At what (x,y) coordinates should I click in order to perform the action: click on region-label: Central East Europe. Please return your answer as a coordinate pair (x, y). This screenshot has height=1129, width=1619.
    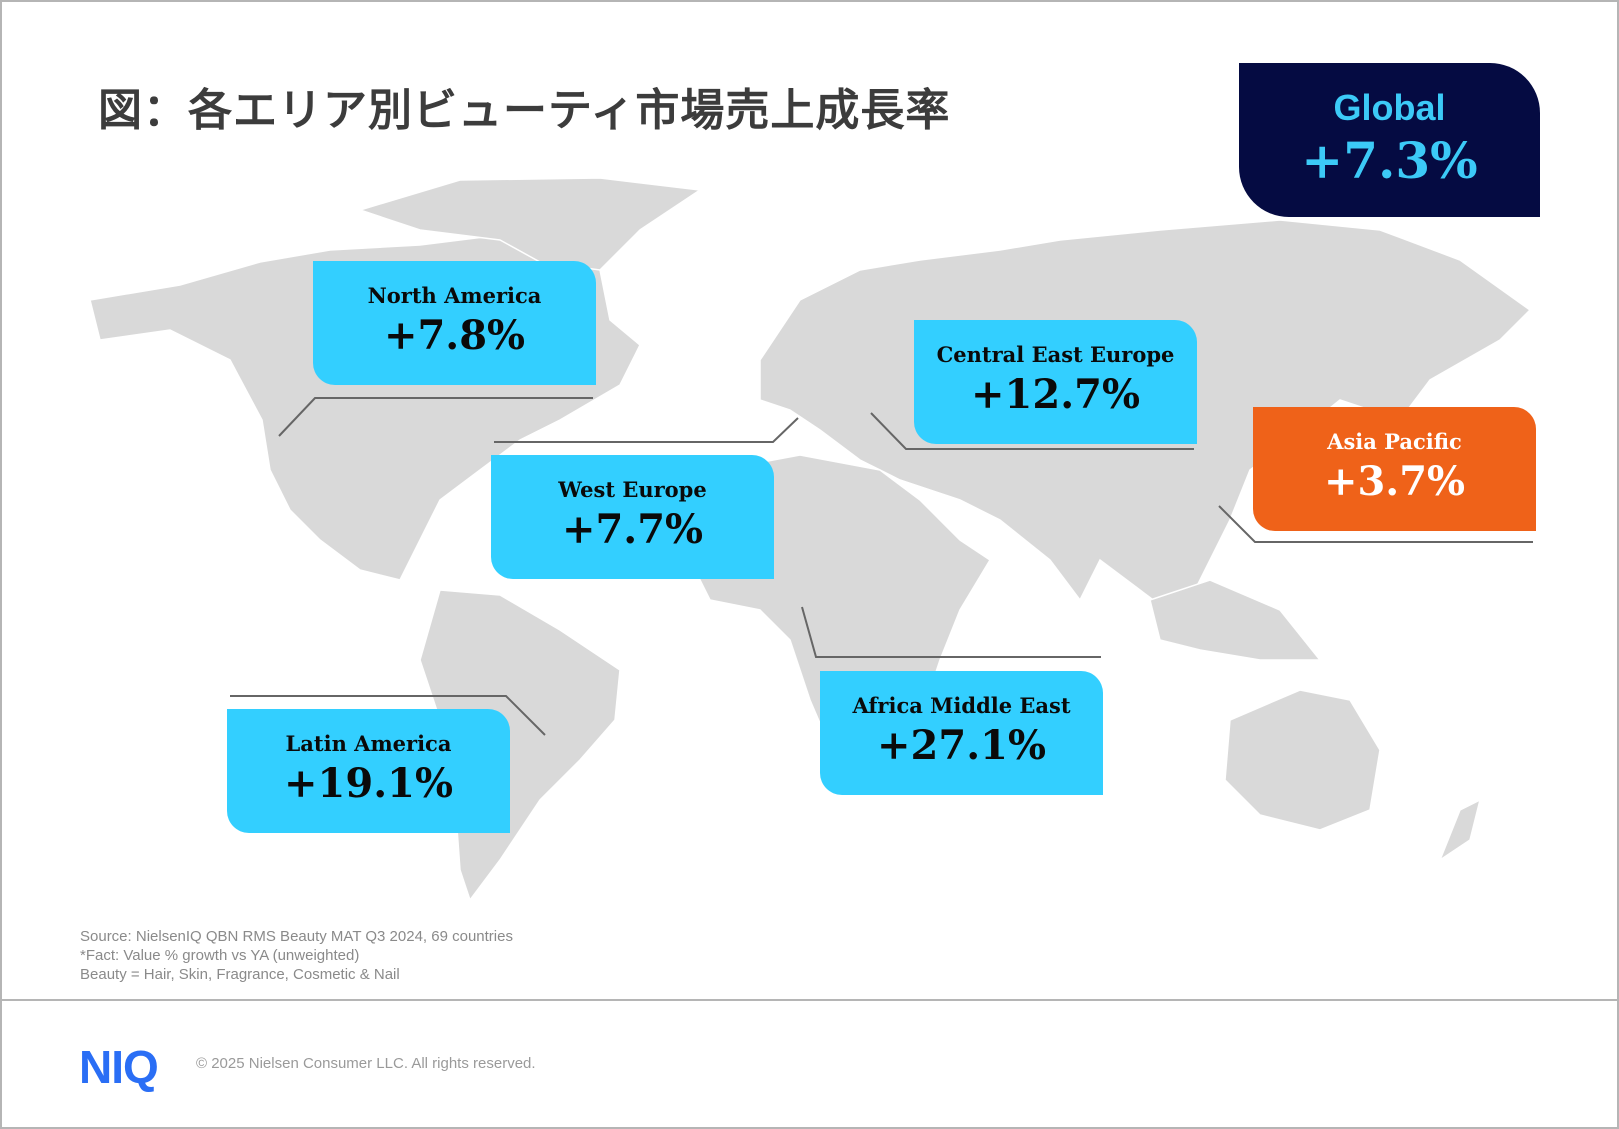
    Looking at the image, I should click on (1055, 354).